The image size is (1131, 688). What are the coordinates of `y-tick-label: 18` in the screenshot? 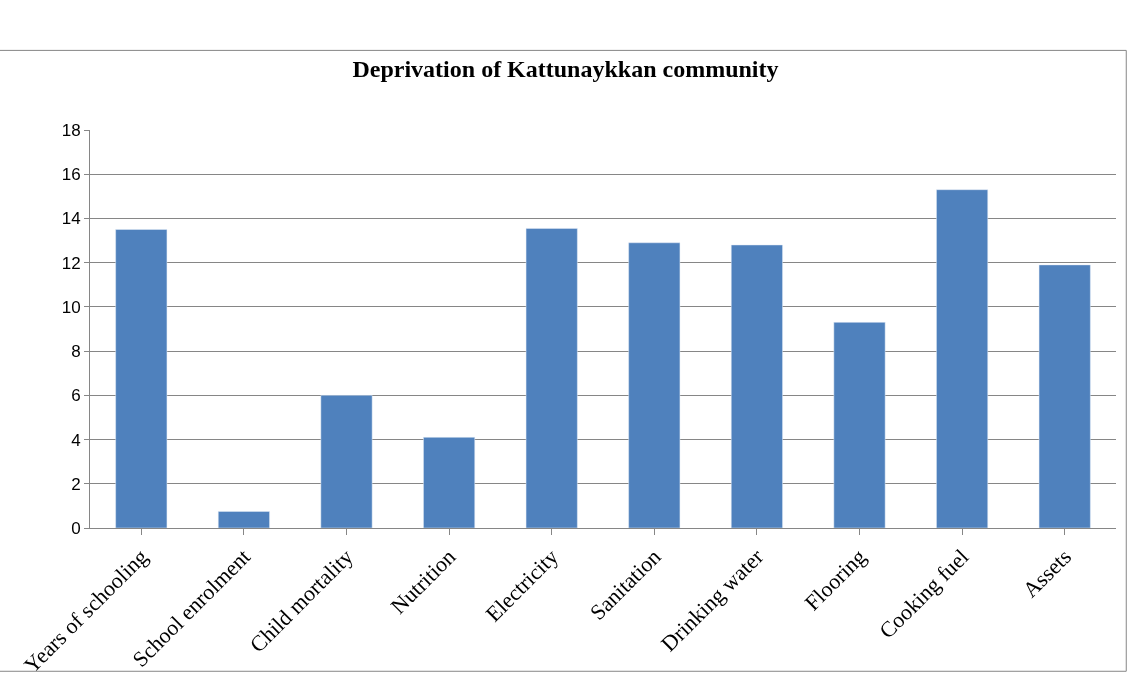 It's located at (71, 130).